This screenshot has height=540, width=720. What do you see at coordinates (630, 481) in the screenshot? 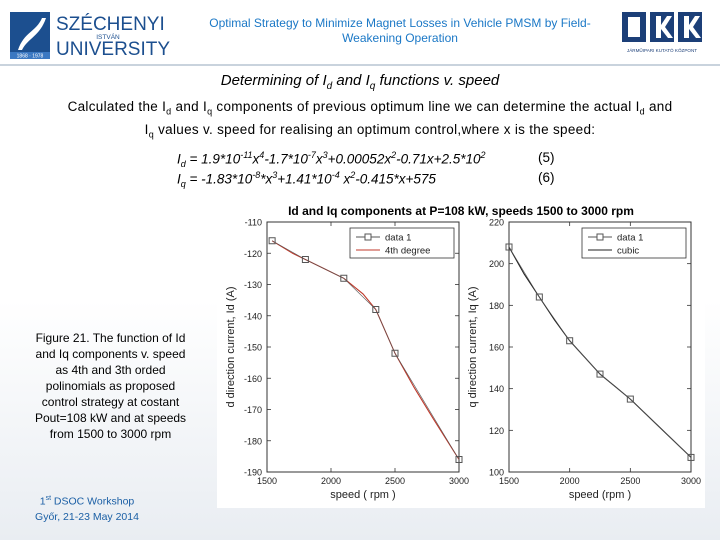
I see `iq-chart-xtick-label-2: 2500` at bounding box center [630, 481].